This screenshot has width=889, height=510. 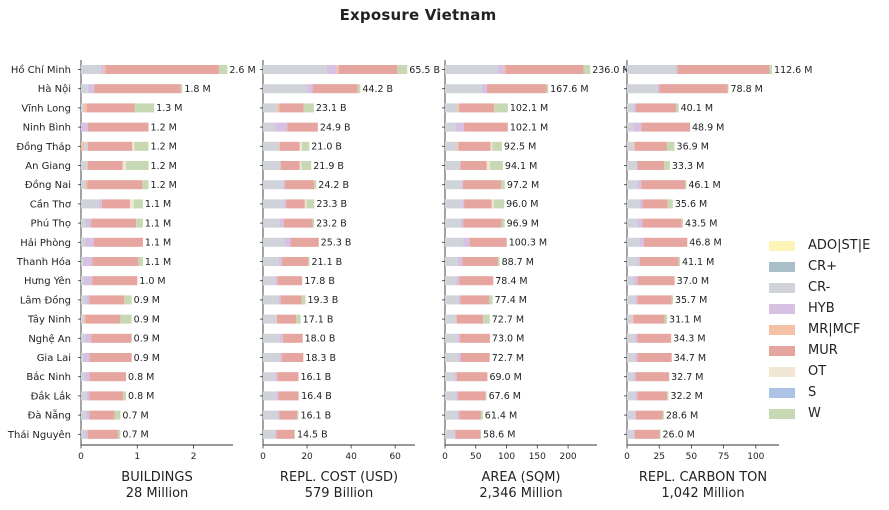 I want to click on value-label: 61.4 M, so click(x=501, y=415).